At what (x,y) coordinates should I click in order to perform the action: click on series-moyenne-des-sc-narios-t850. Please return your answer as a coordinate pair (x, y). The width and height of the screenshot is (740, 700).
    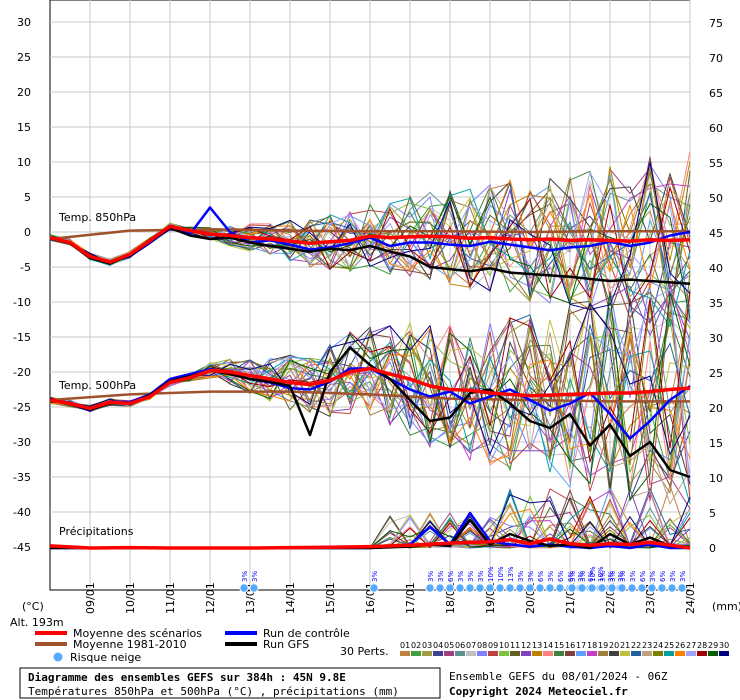
    Looking at the image, I should click on (370, 244).